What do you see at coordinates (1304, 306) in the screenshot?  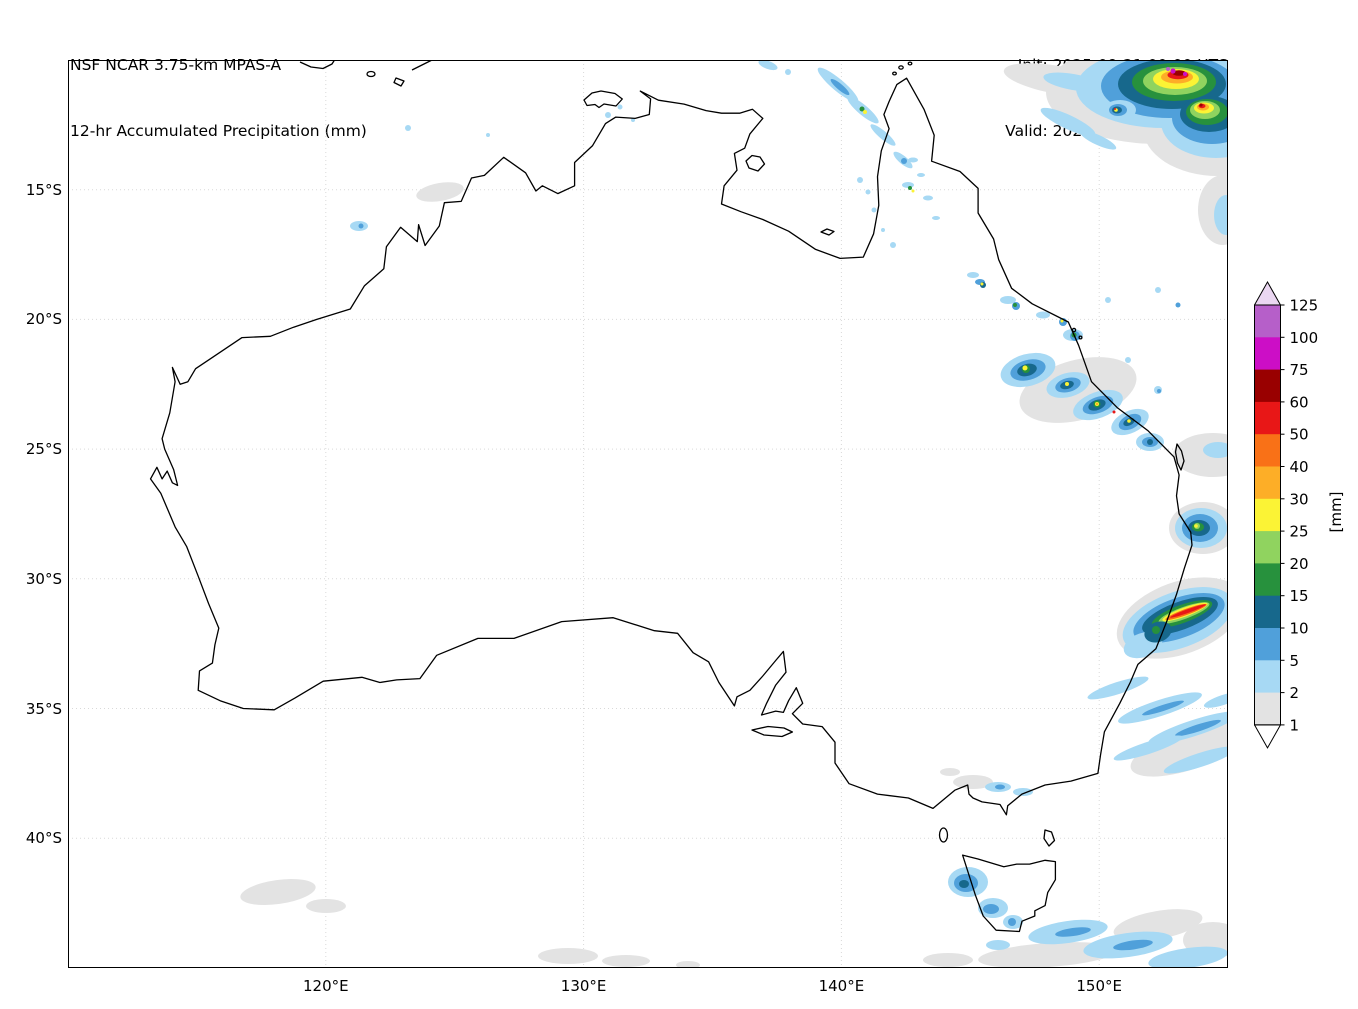 I see `svg-text: 125` at bounding box center [1304, 306].